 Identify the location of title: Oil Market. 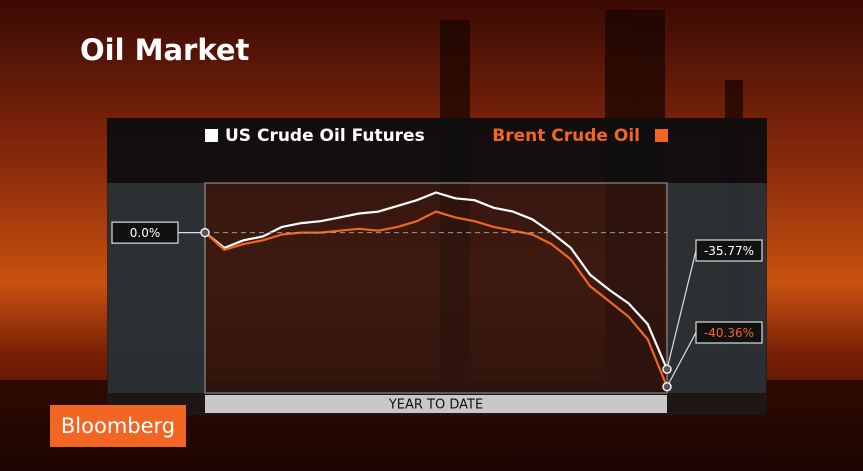
(165, 50).